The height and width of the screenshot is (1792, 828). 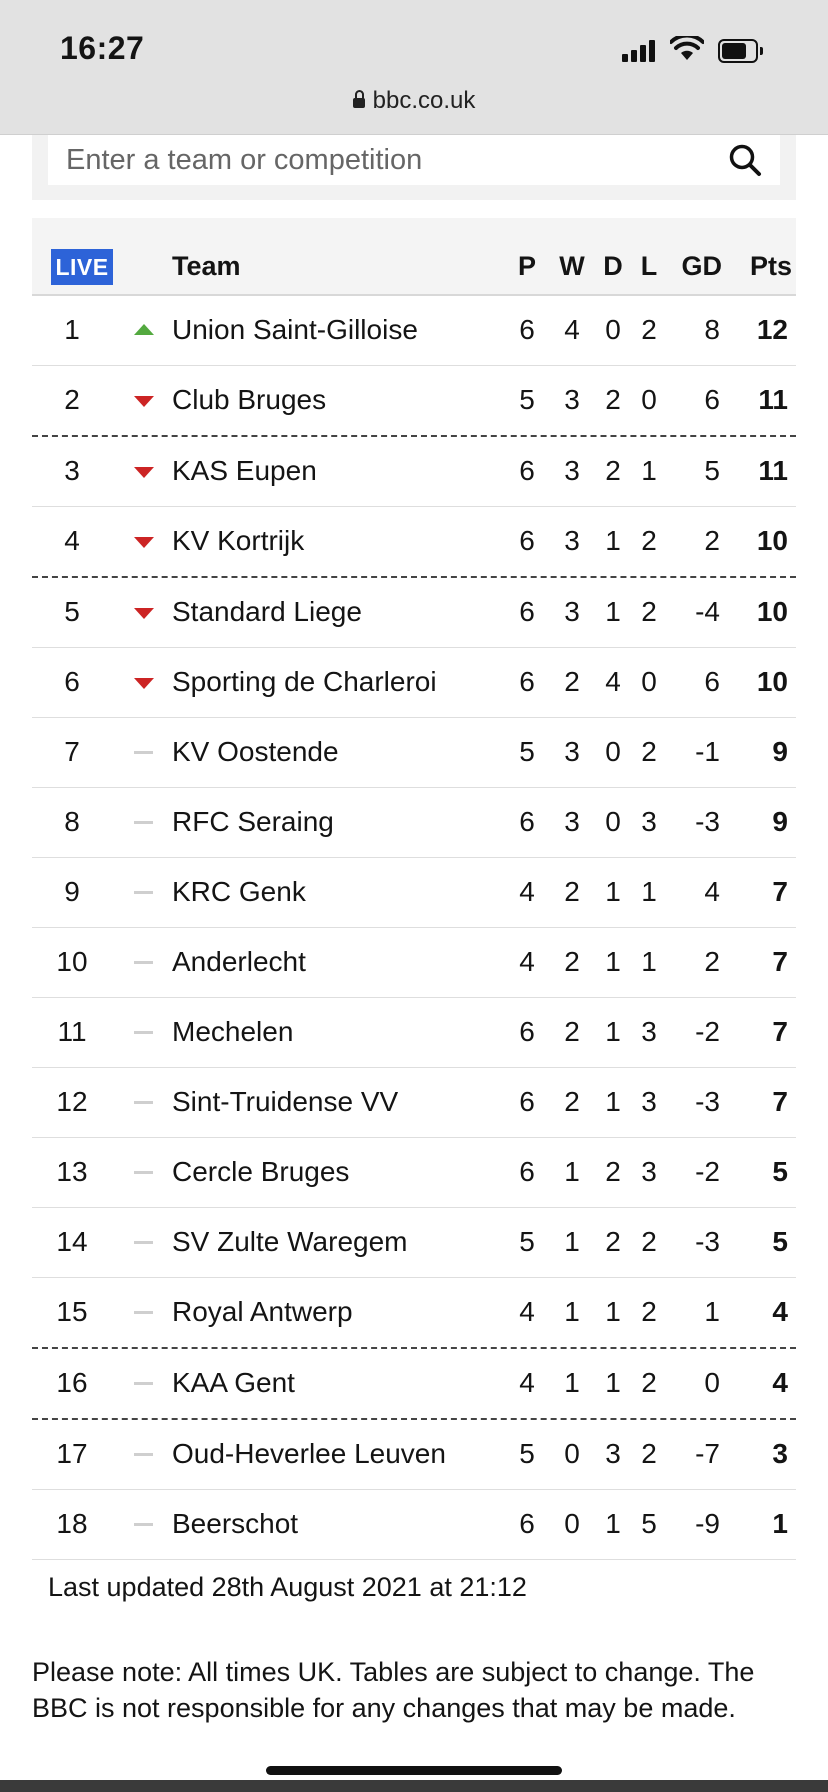 What do you see at coordinates (72, 540) in the screenshot?
I see `position-cell: 4` at bounding box center [72, 540].